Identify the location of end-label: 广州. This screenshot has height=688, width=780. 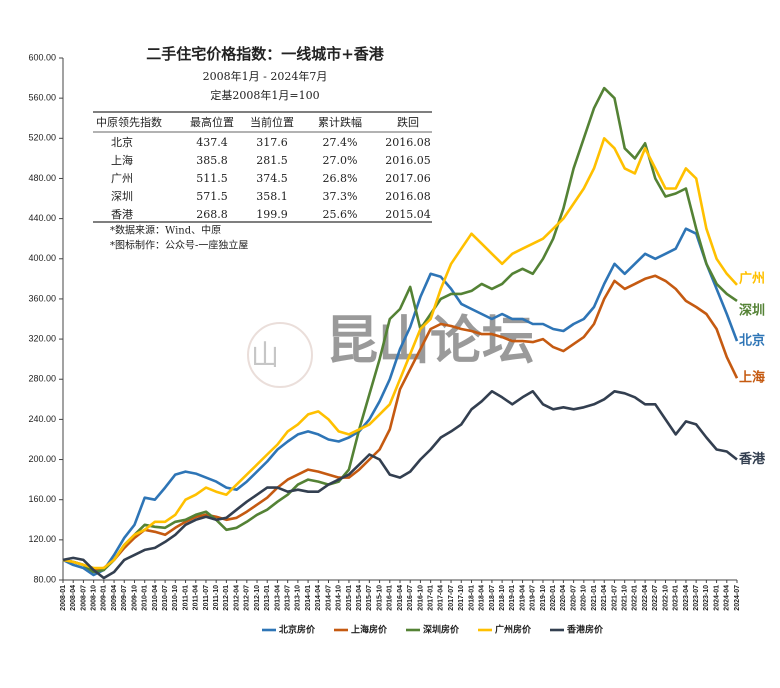
(752, 278).